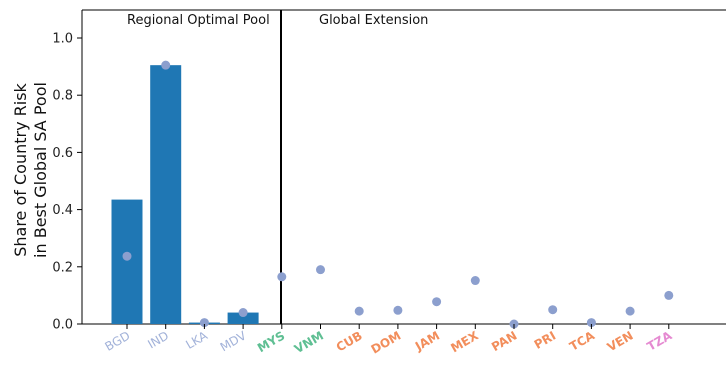  Describe the element at coordinates (464, 341) in the screenshot. I see `x-tick-label-mex: MEX` at that location.